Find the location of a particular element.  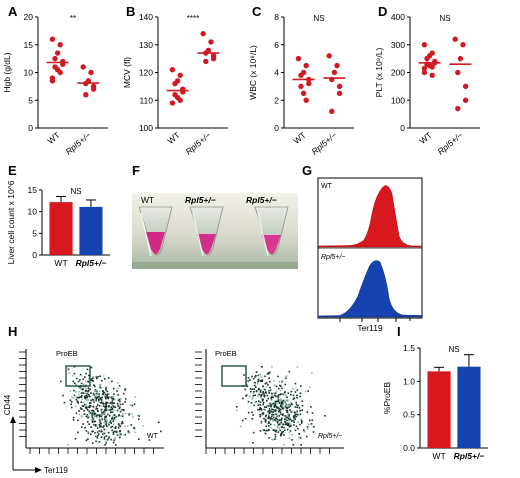

flow1-proeb-gate is located at coordinates (78, 376).